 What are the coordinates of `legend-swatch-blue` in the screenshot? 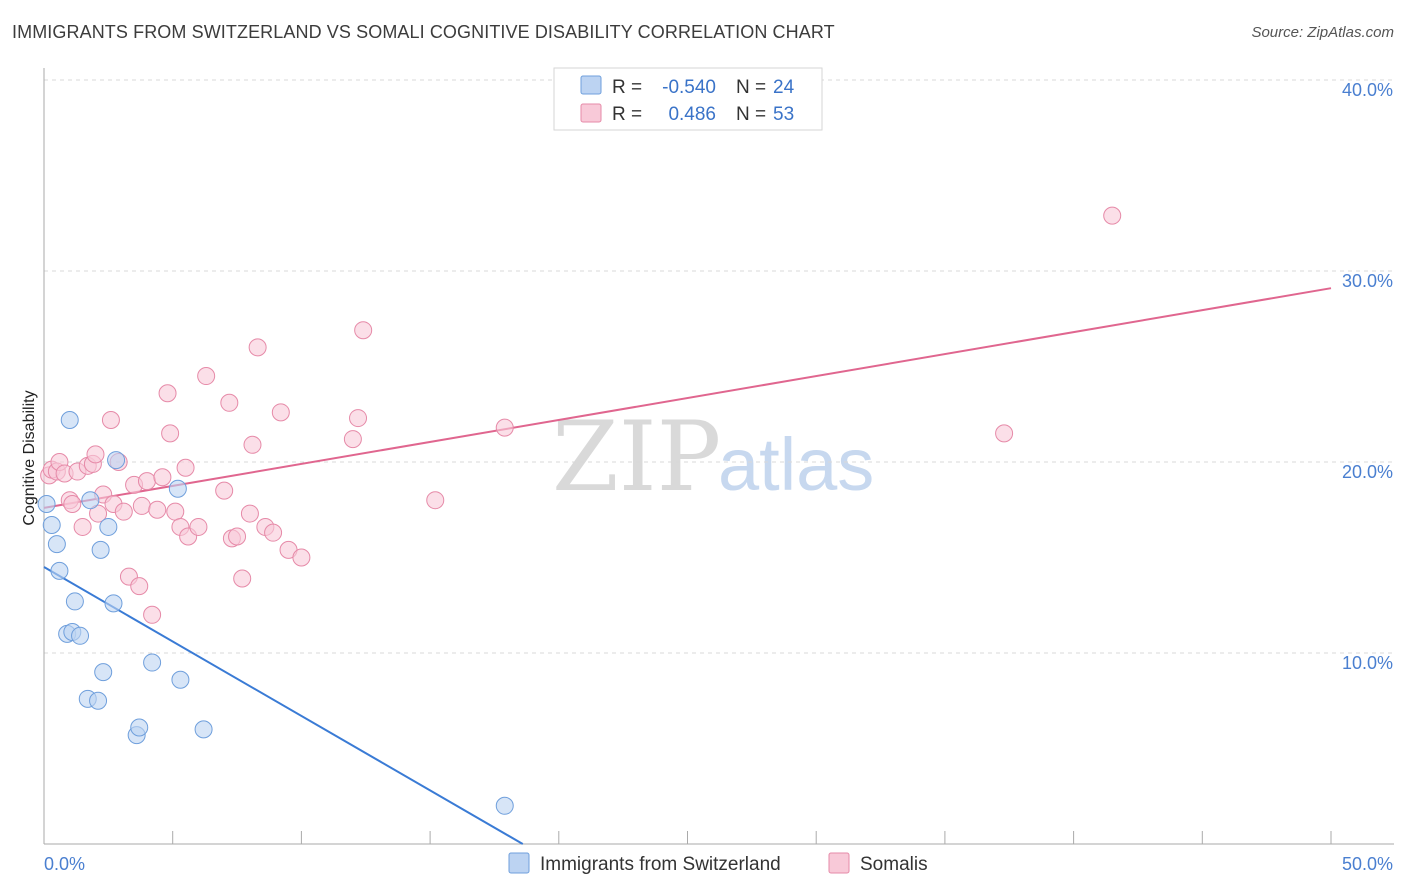 It's located at (591, 85).